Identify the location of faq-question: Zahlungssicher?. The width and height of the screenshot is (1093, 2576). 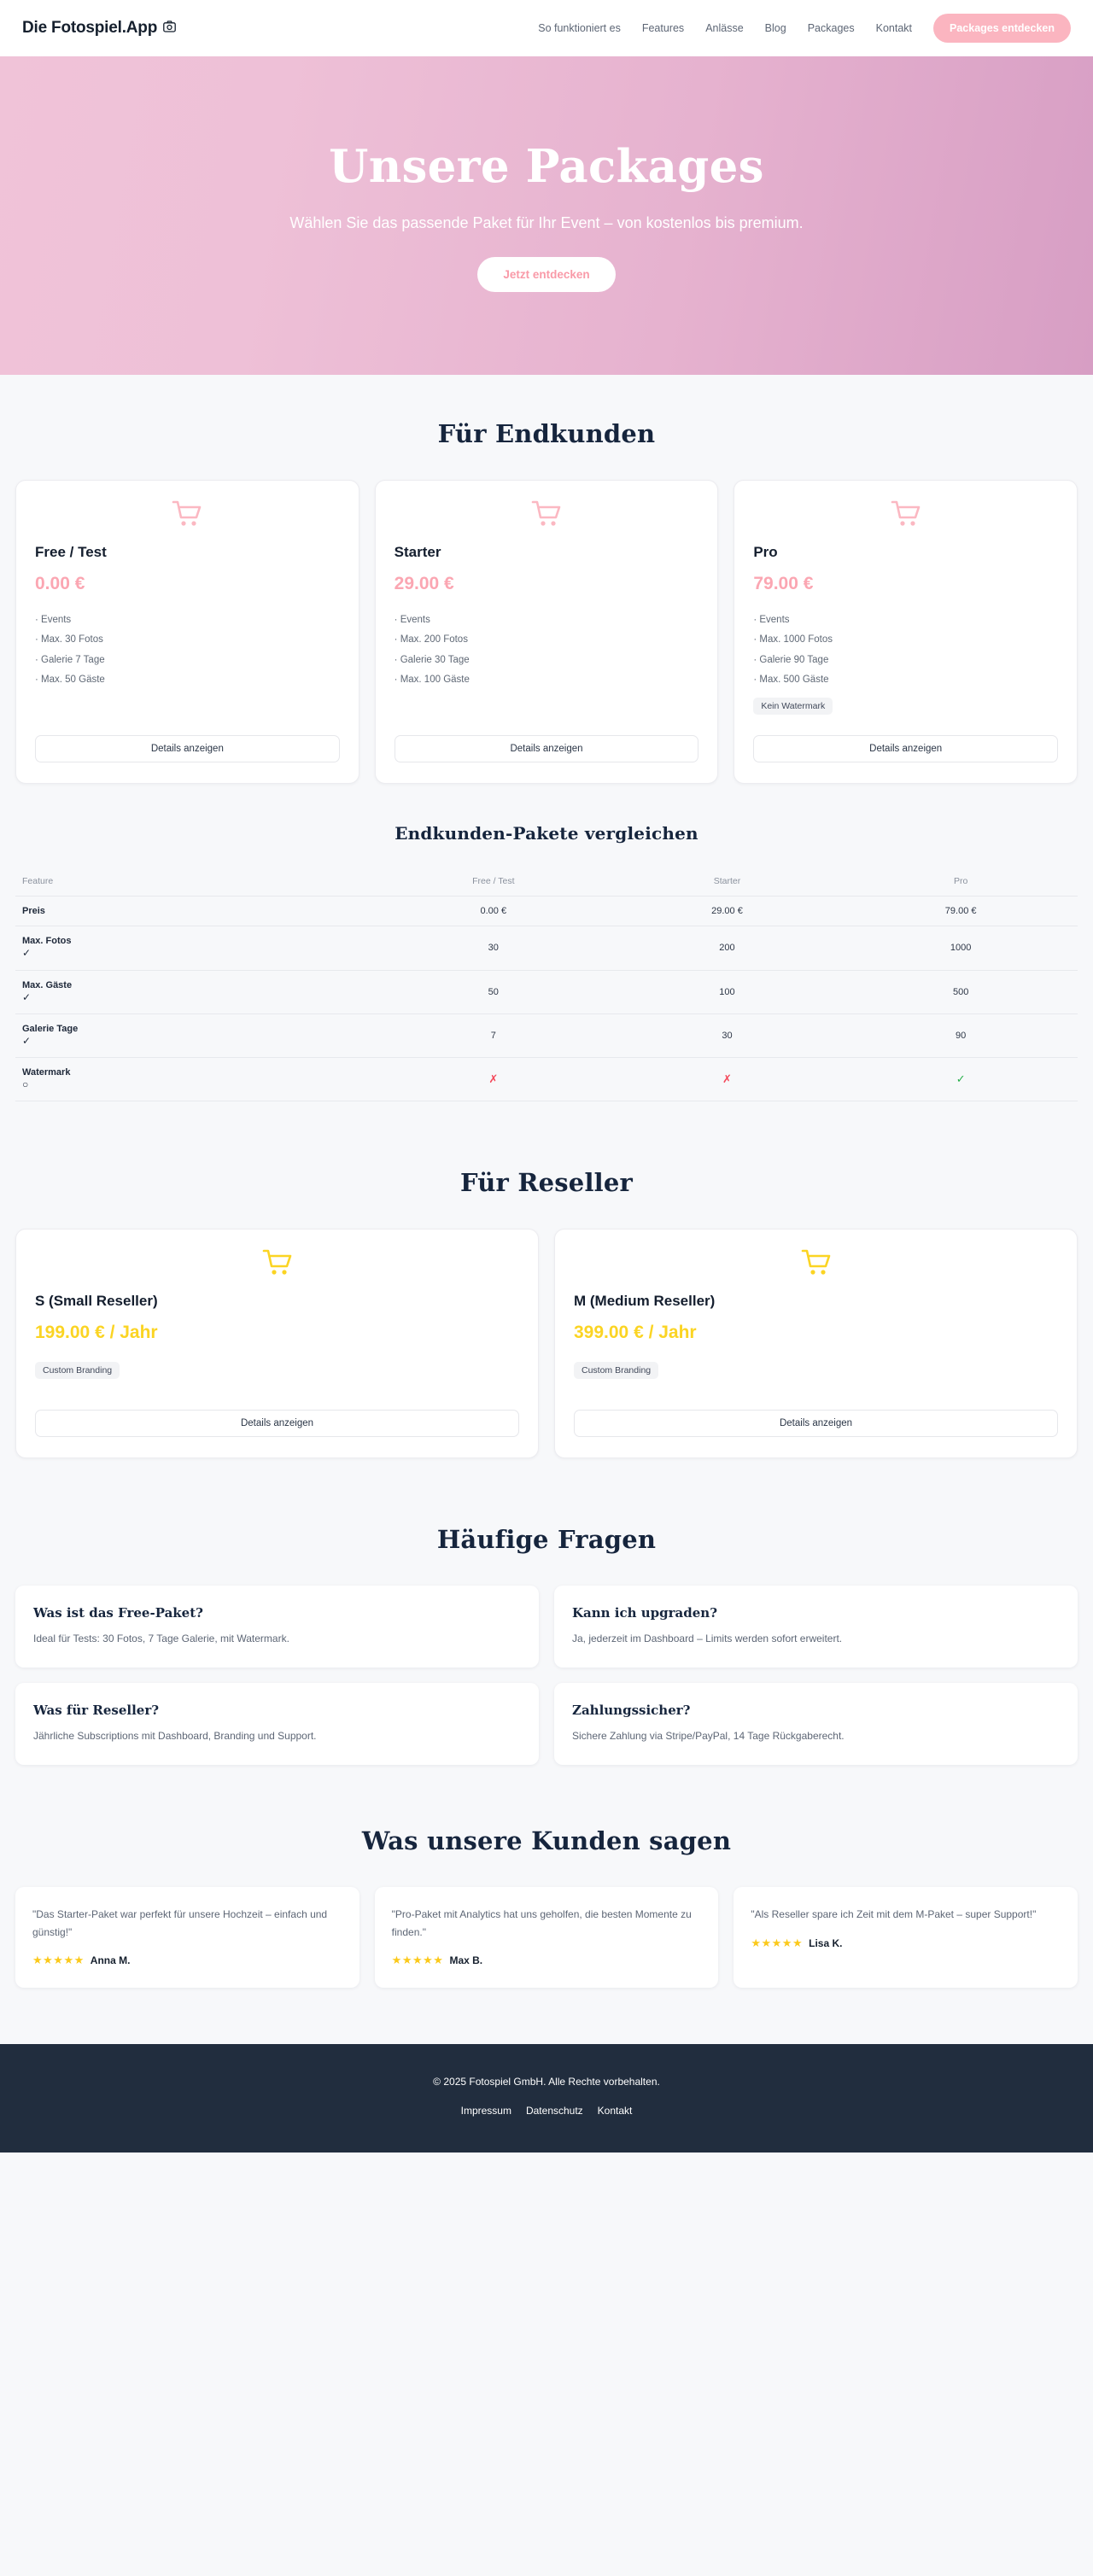
(631, 1711).